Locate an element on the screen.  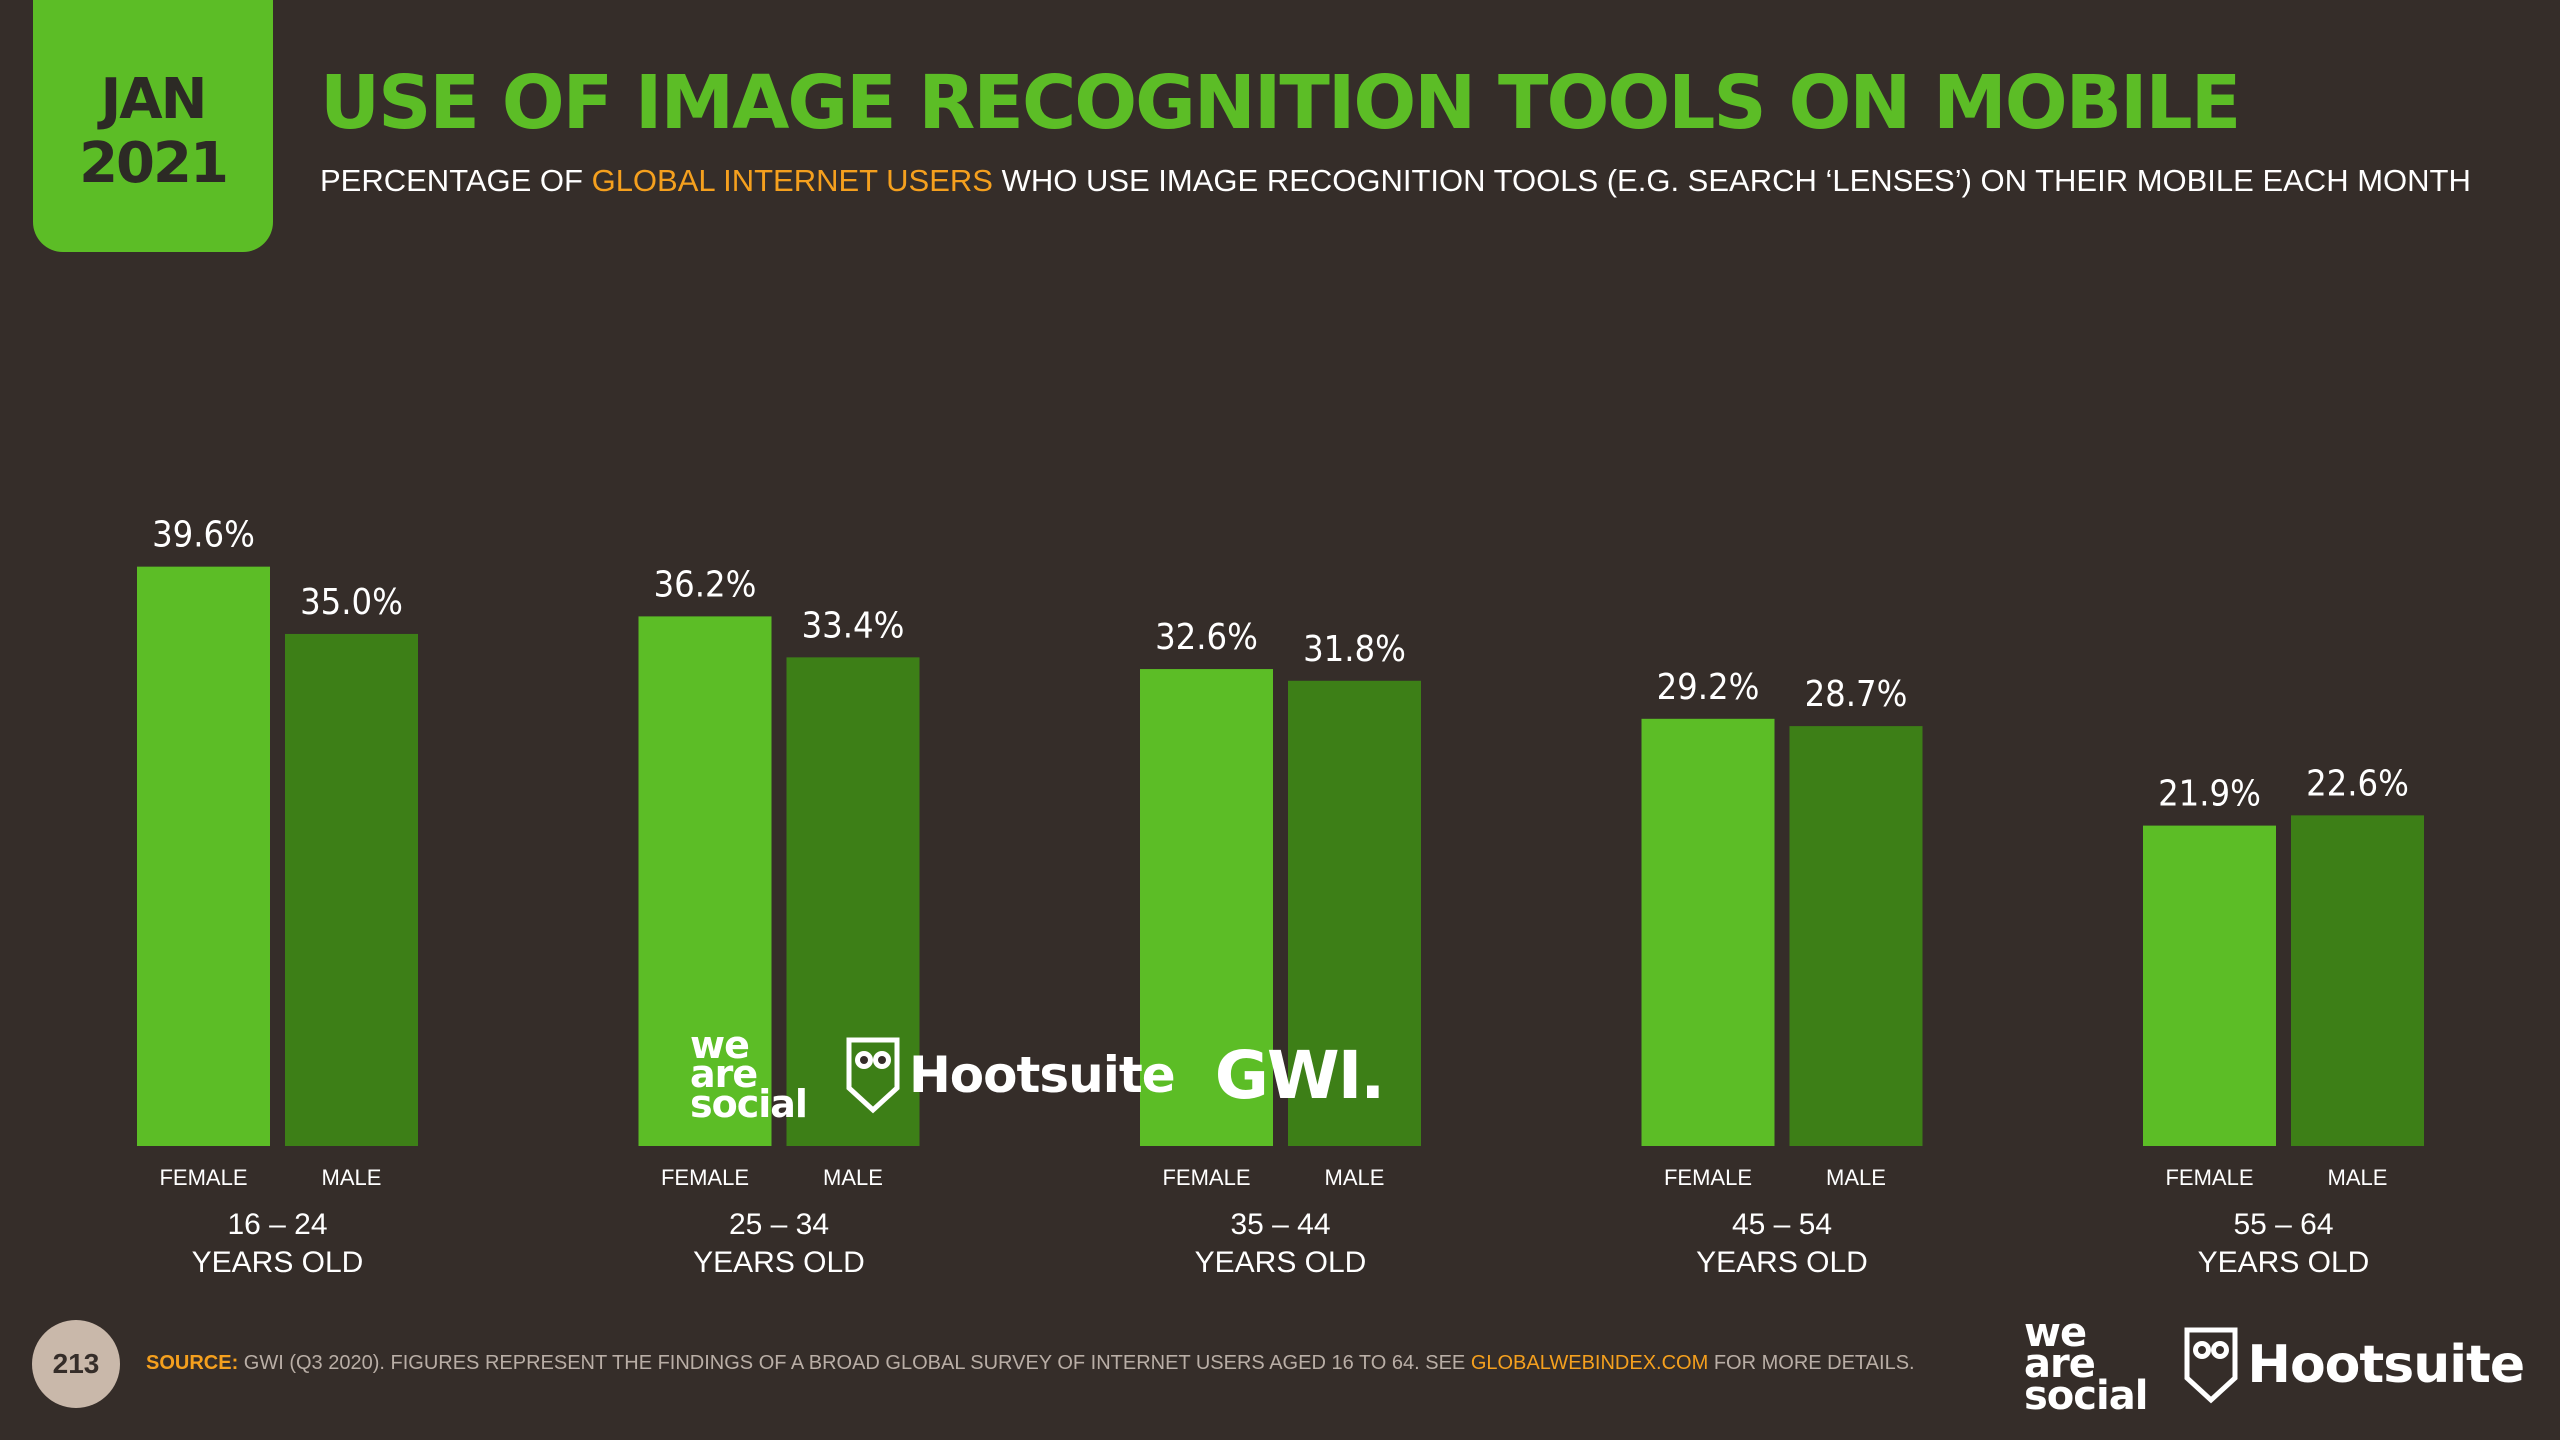
page-number: 213 is located at coordinates (76, 1364).